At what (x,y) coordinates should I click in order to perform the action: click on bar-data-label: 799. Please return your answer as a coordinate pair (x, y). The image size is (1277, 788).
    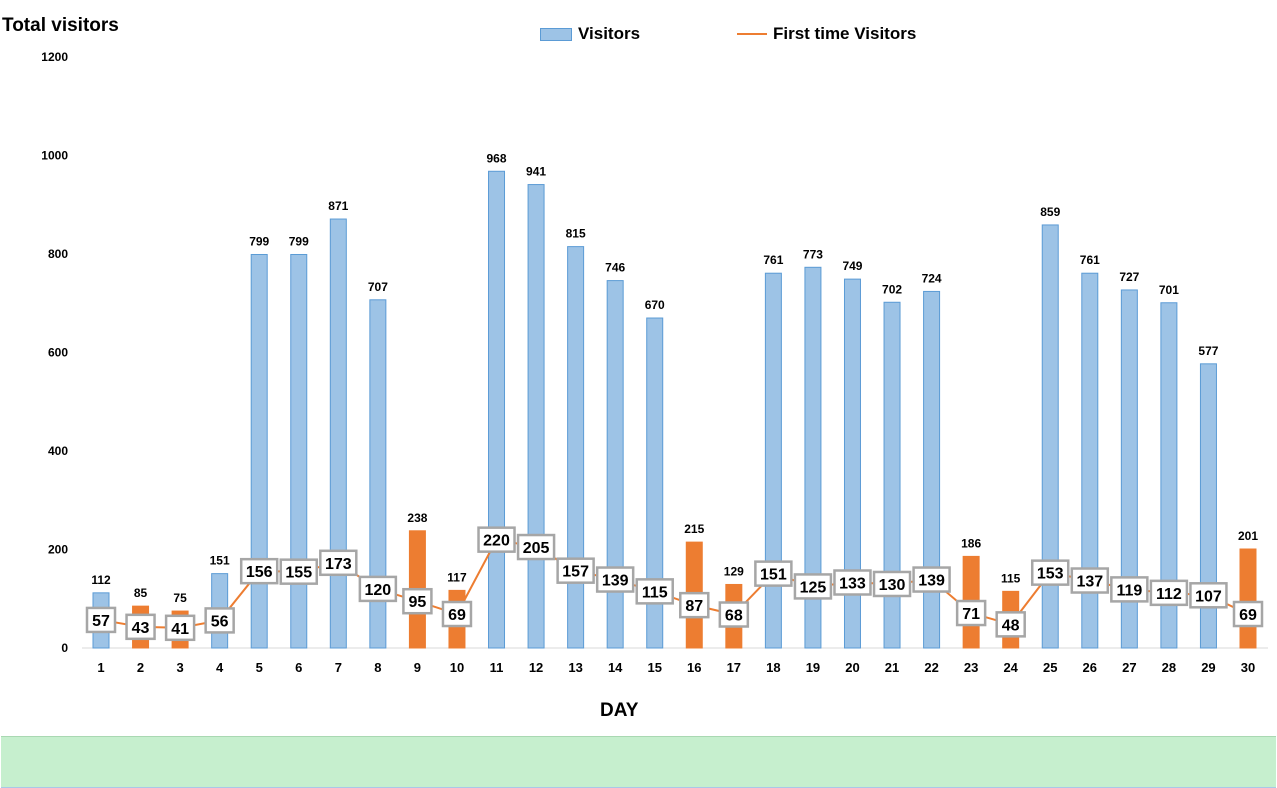
    Looking at the image, I should click on (299, 241).